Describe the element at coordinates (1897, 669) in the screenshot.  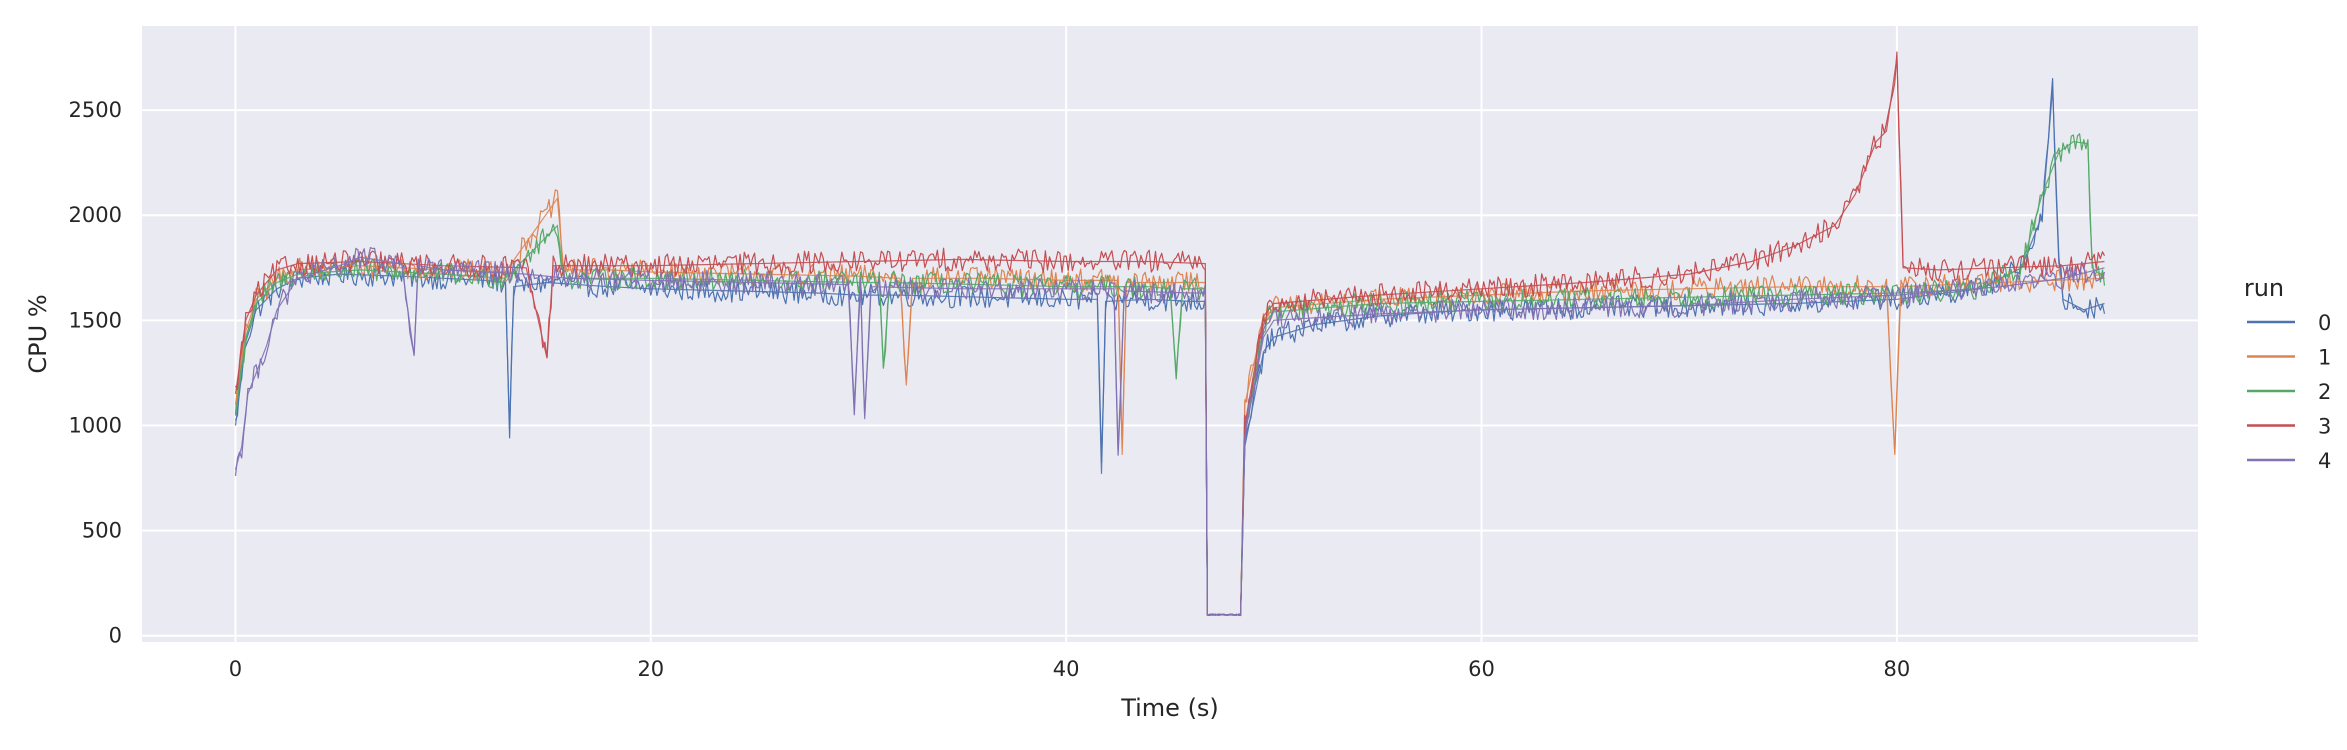
I see `x-tick-label: 80` at that location.